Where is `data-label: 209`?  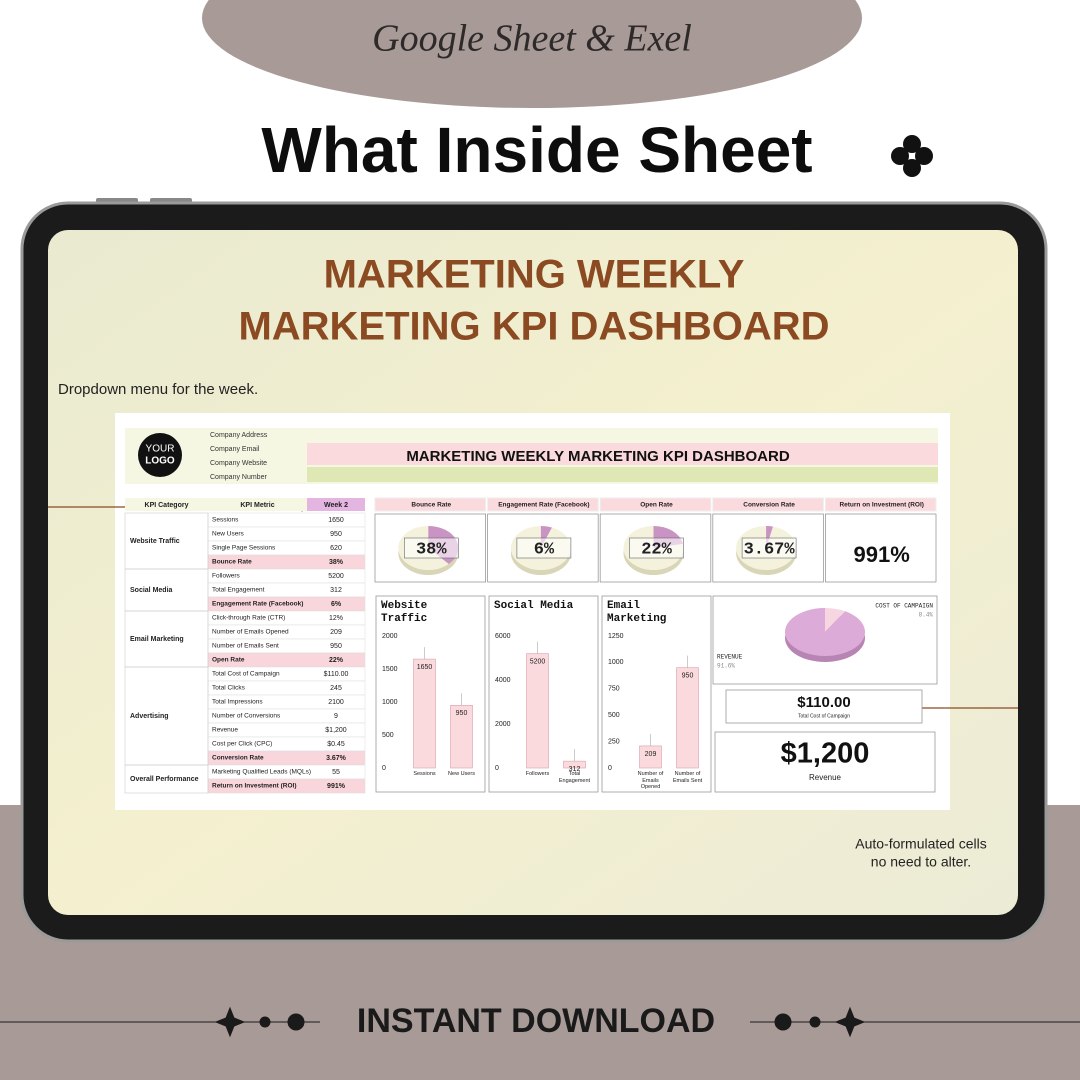
data-label: 209 is located at coordinates (651, 754).